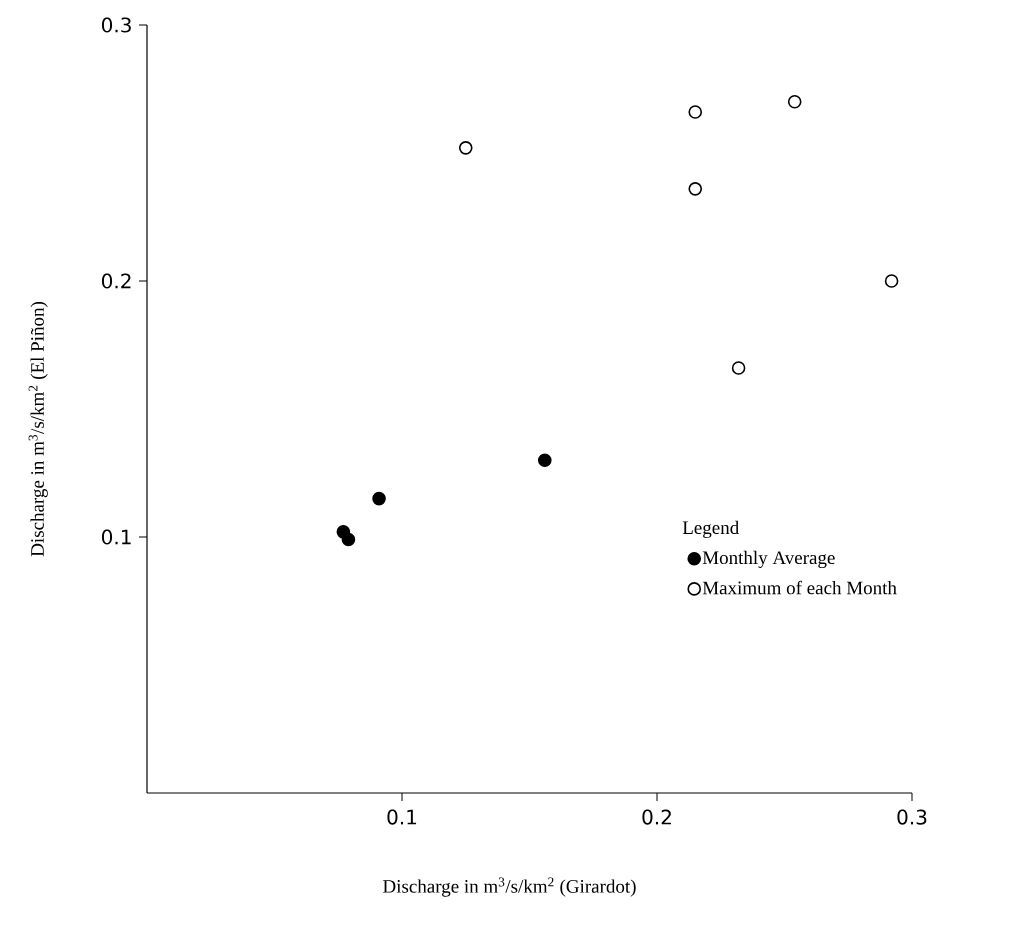 This screenshot has height=941, width=1021. I want to click on x-tick-label: 0.1, so click(402, 817).